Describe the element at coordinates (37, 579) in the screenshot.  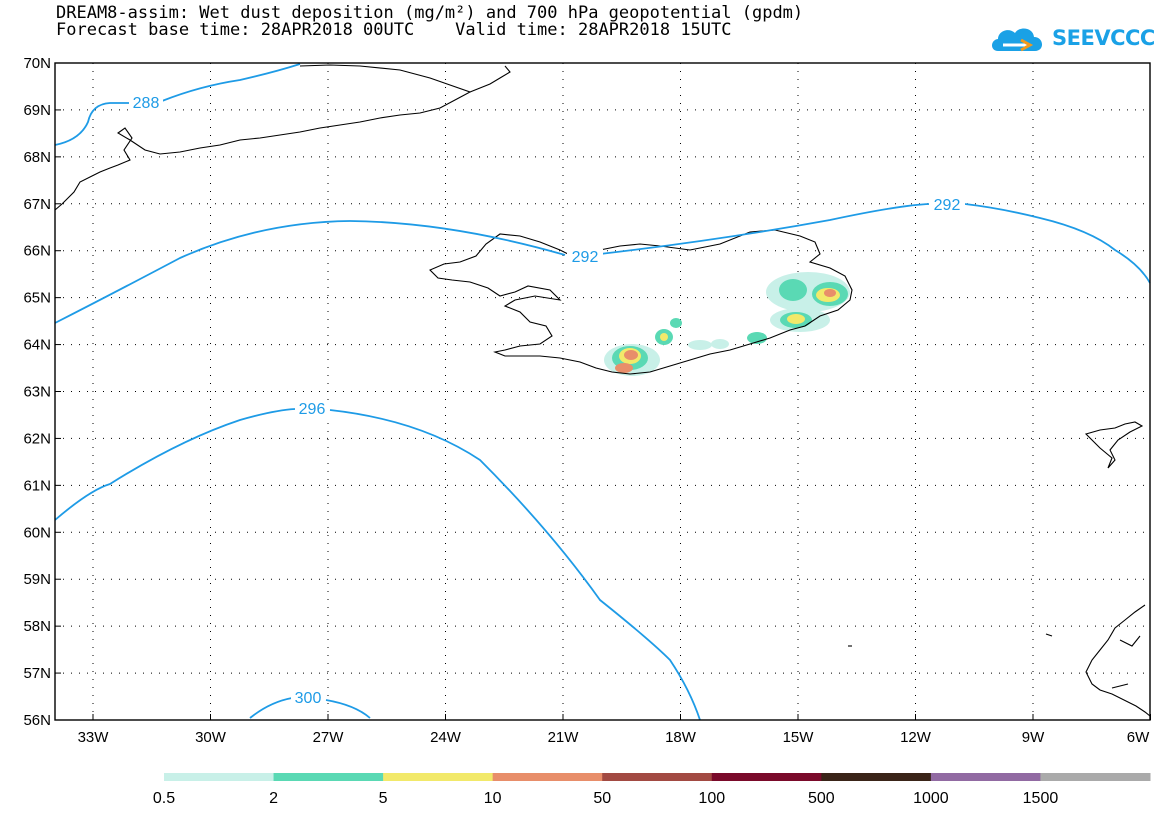
I see `lat-label: 59N` at that location.